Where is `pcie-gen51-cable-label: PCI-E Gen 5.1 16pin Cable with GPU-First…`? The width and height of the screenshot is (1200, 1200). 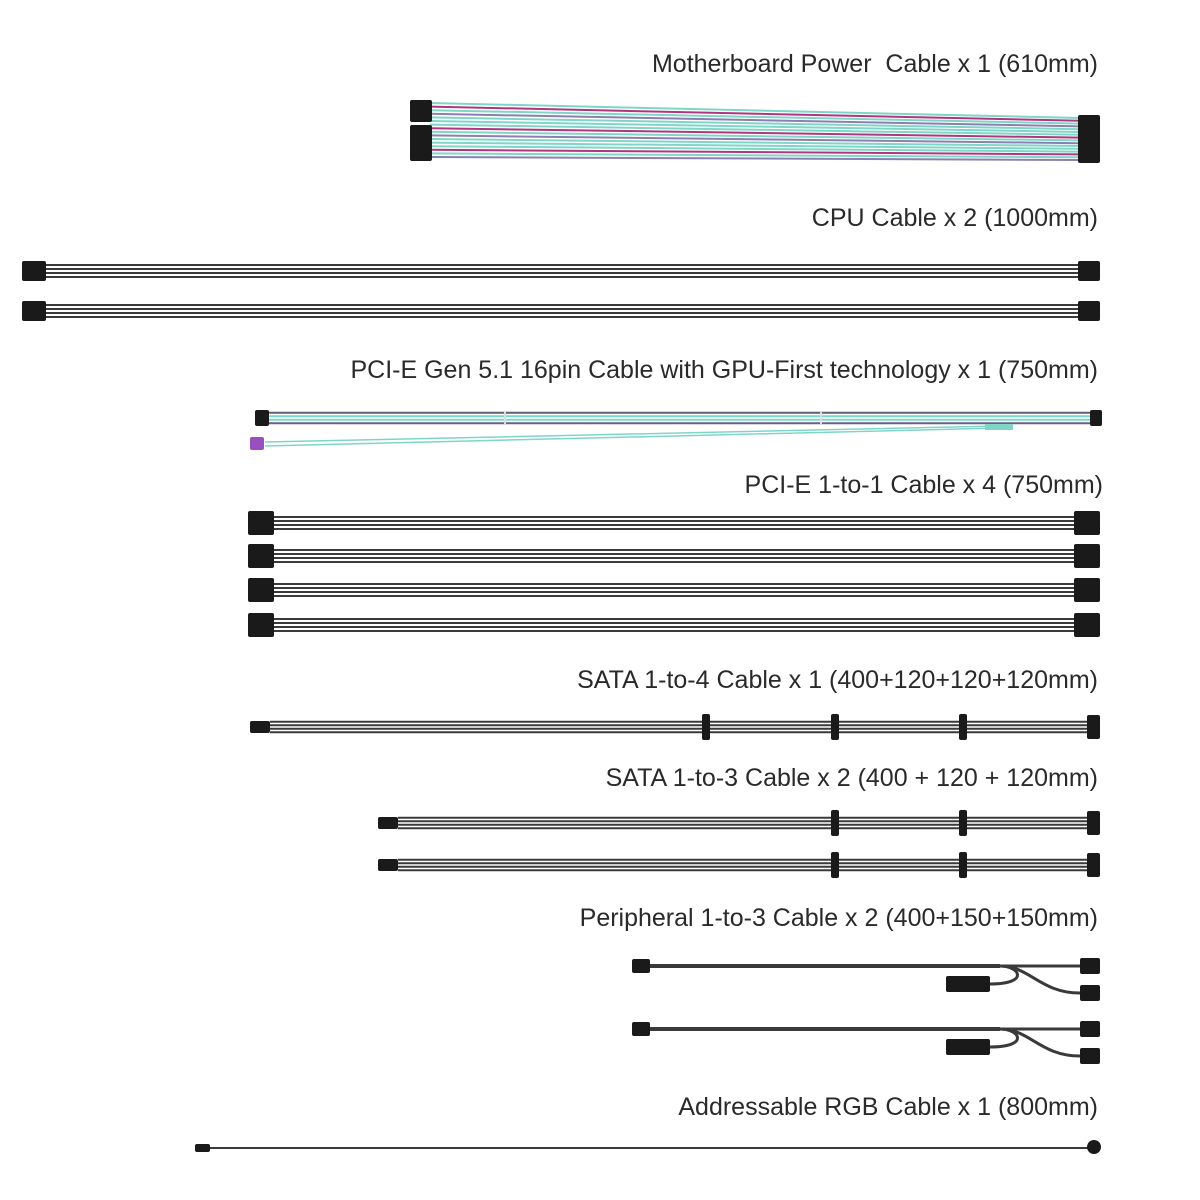
pcie-gen51-cable-label: PCI-E Gen 5.1 16pin Cable with GPU-First… is located at coordinates (724, 370).